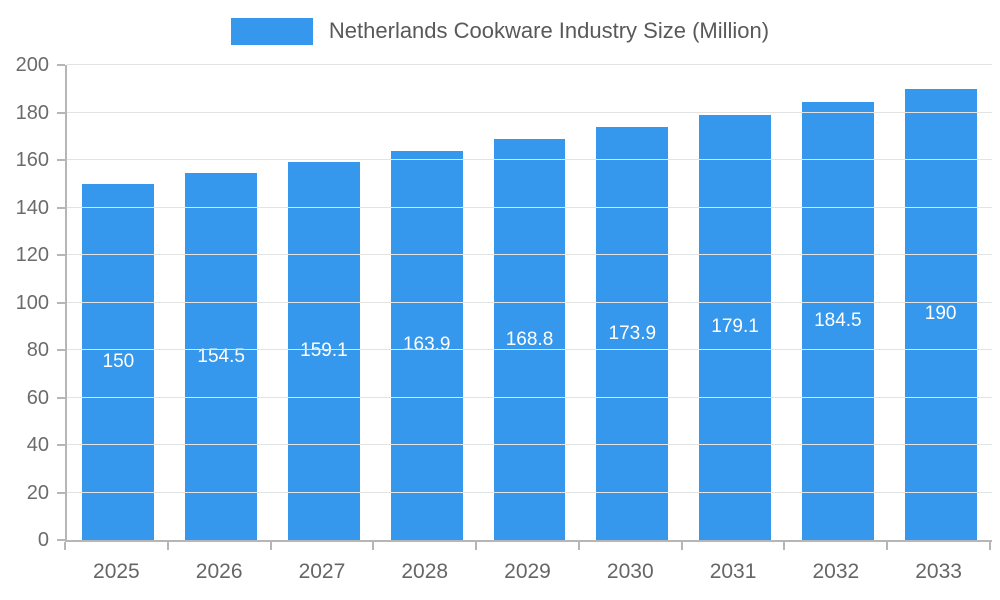 Image resolution: width=1000 pixels, height=600 pixels. I want to click on y-axis-label: 140, so click(32, 207).